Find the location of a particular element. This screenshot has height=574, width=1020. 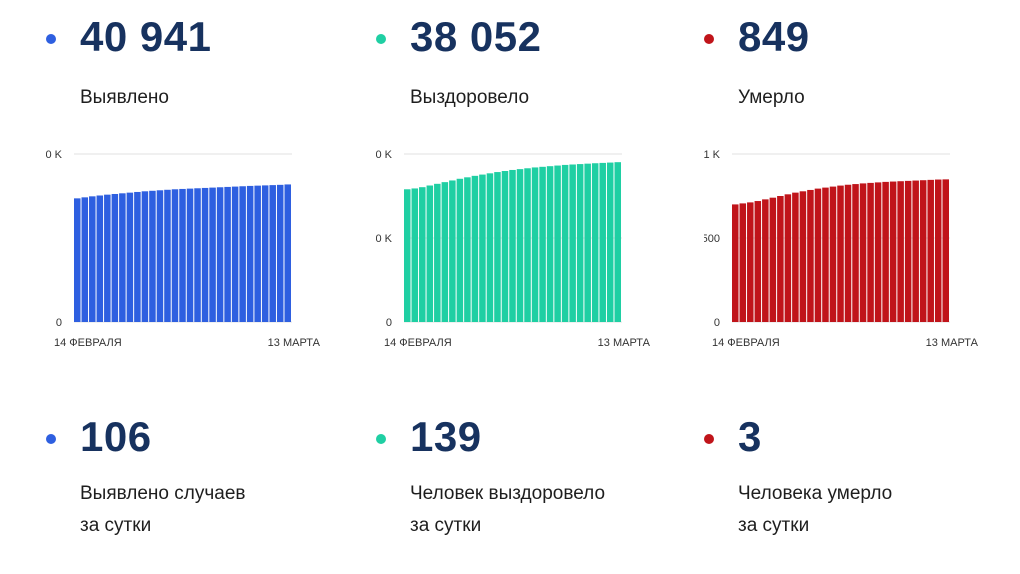

recovered-chart: 0 20 K 40 K 14 ФЕВРАЛЯ 13 МАРТА is located at coordinates (513, 249).